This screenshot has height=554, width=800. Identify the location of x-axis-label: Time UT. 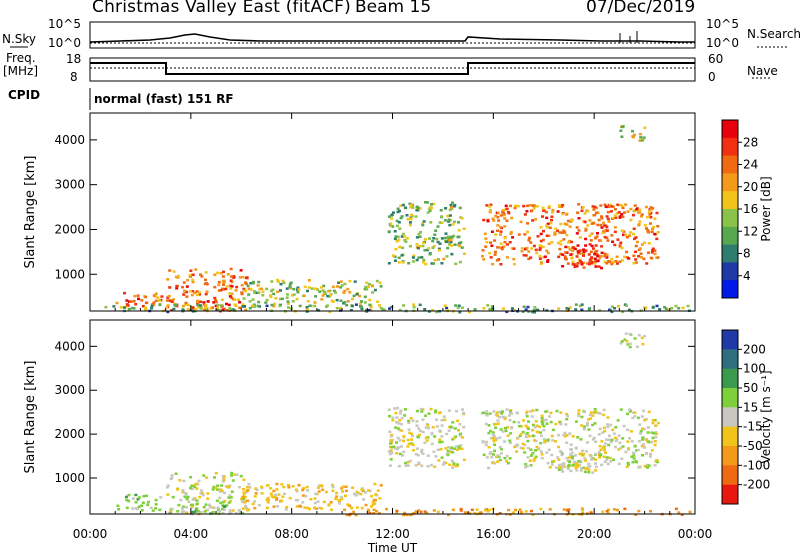
(392, 547).